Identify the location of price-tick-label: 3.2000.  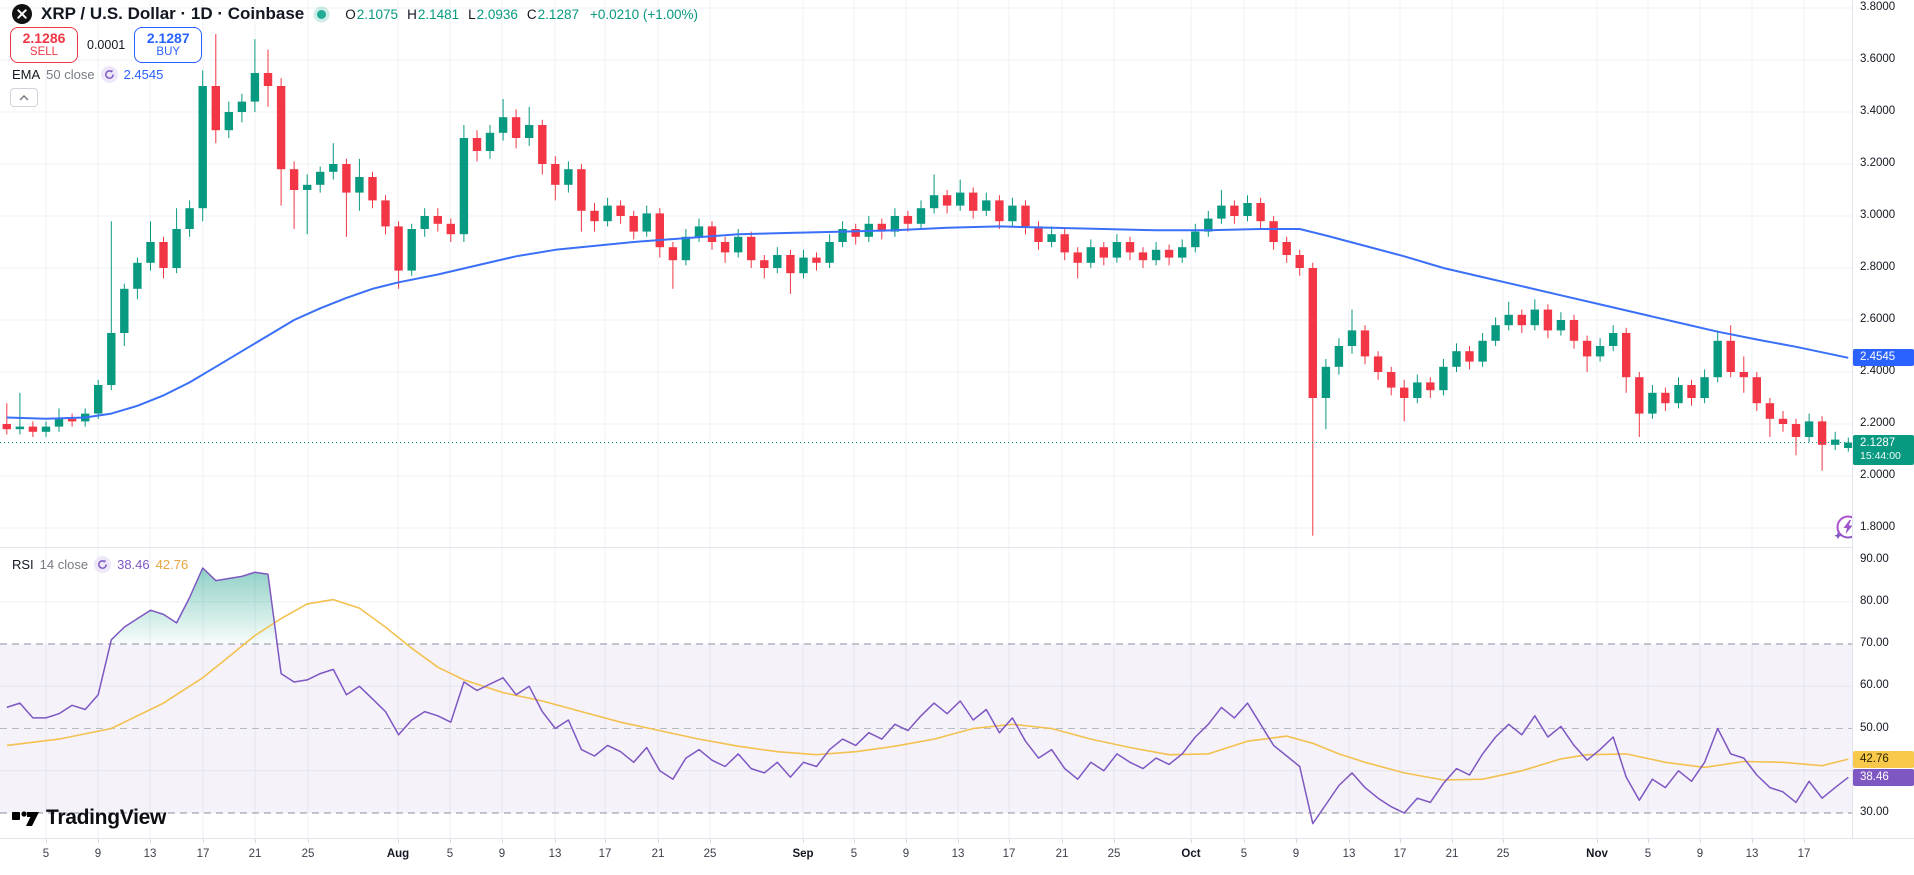
(1878, 163).